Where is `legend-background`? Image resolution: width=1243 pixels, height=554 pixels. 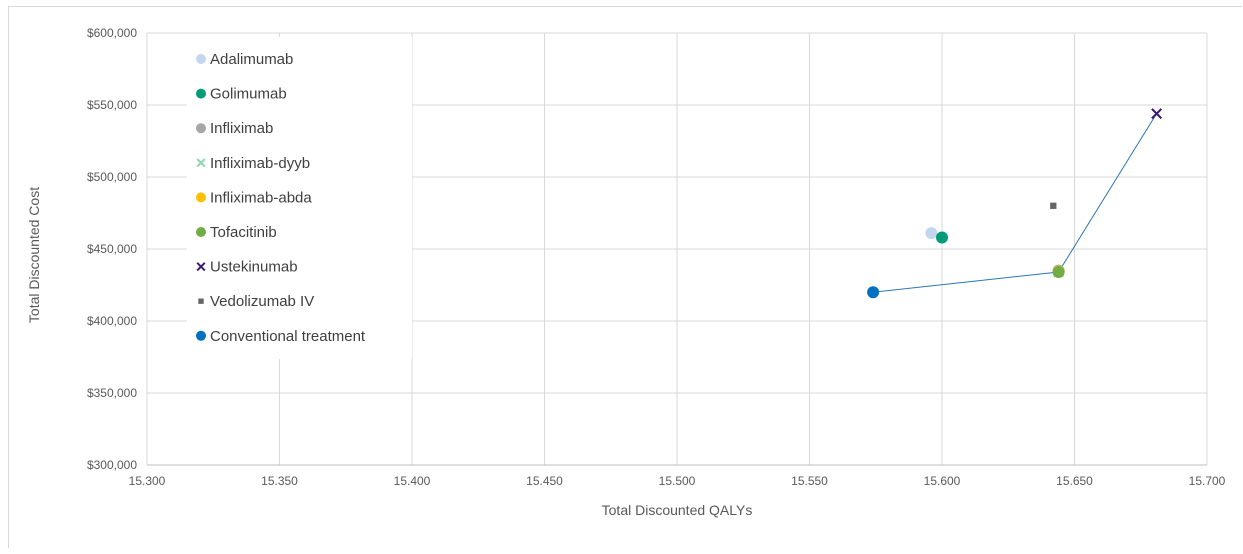
legend-background is located at coordinates (299, 198).